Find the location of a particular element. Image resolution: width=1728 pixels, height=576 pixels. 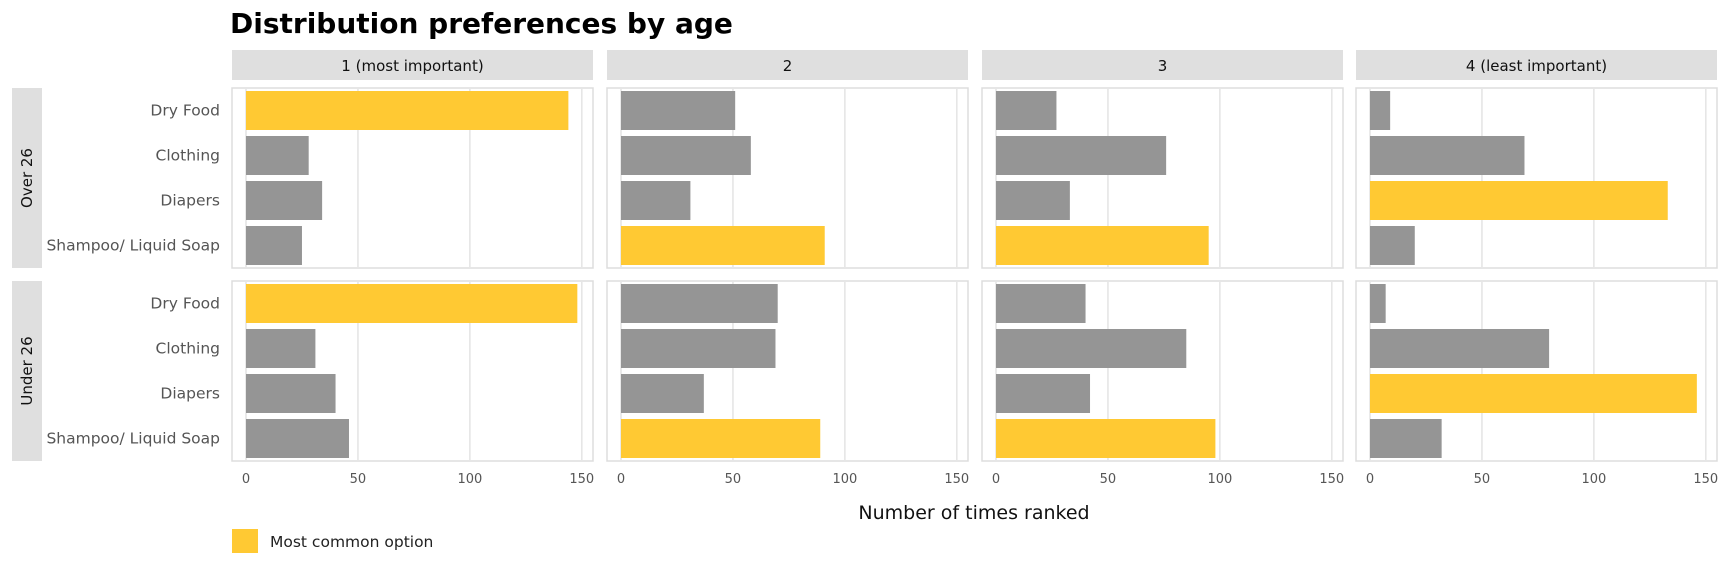

x-axis-title: Number of times ranked is located at coordinates (973, 513).